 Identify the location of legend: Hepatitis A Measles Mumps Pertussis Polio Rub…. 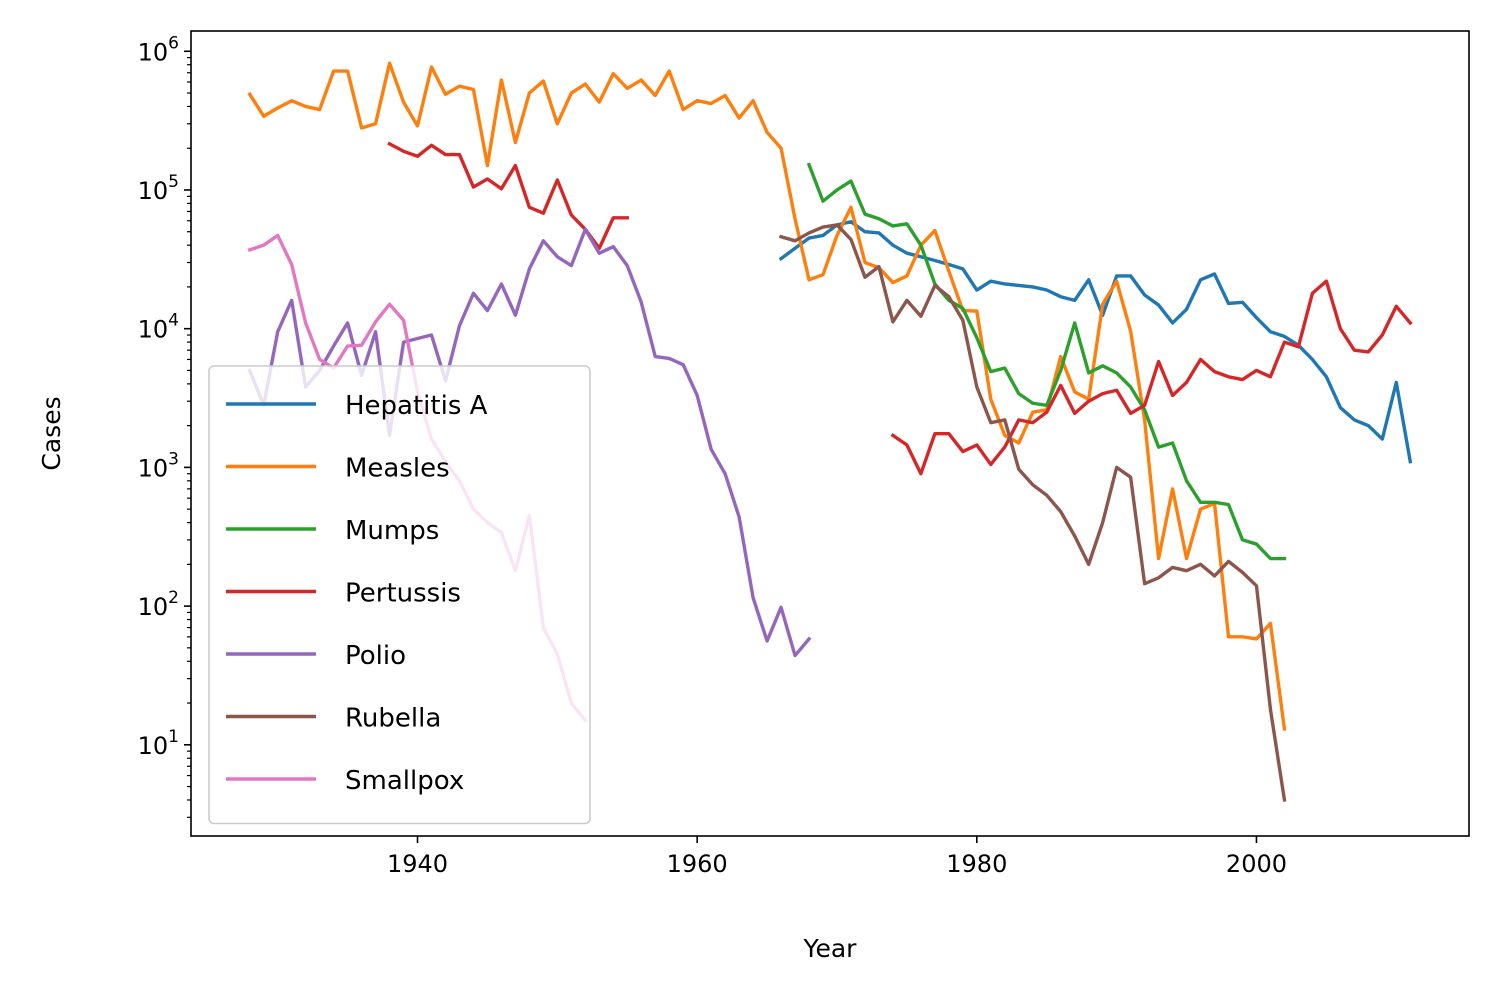
(399, 595).